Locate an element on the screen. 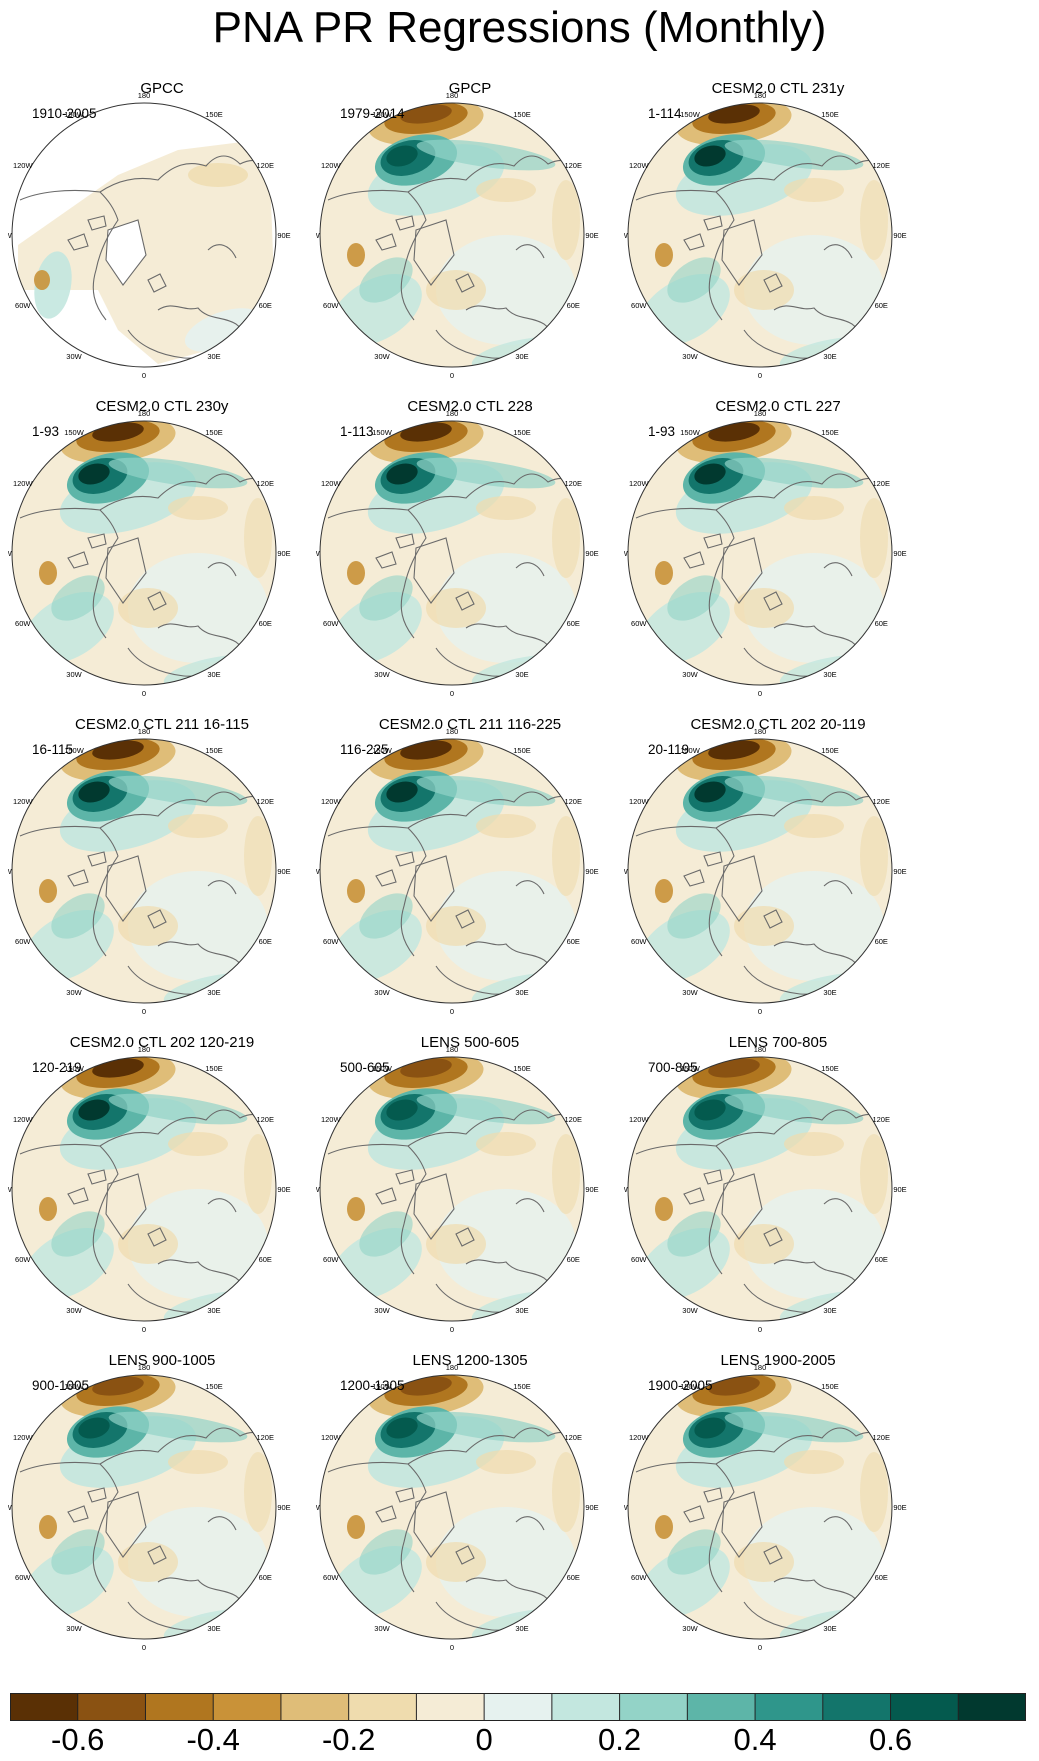 This screenshot has height=1761, width=1039. colorbar-tick-label: 0 is located at coordinates (484, 1739).